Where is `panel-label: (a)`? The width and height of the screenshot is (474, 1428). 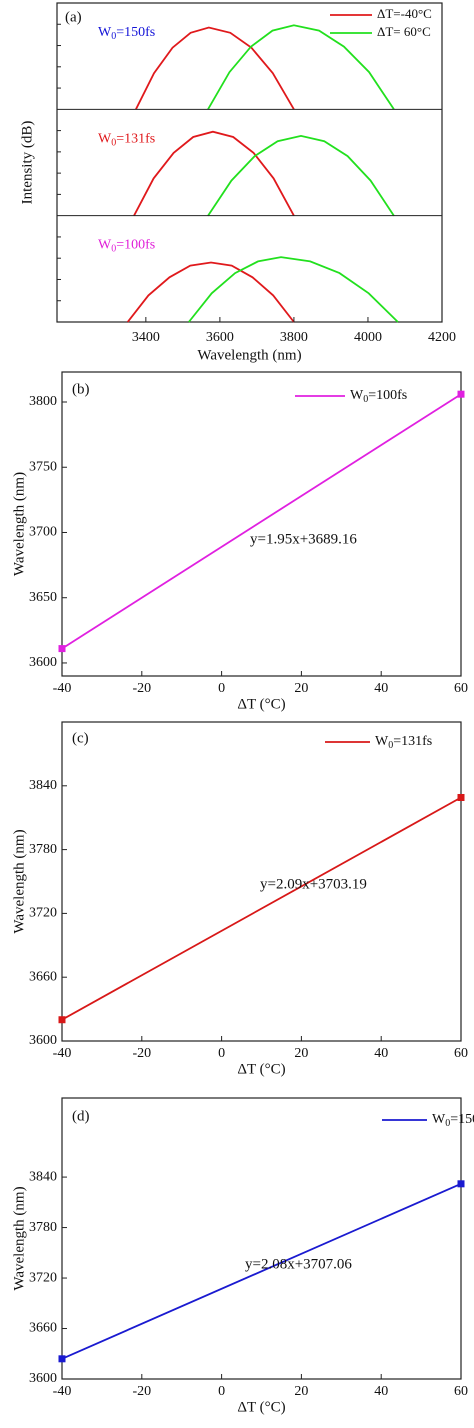
panel-label: (a) is located at coordinates (73, 17).